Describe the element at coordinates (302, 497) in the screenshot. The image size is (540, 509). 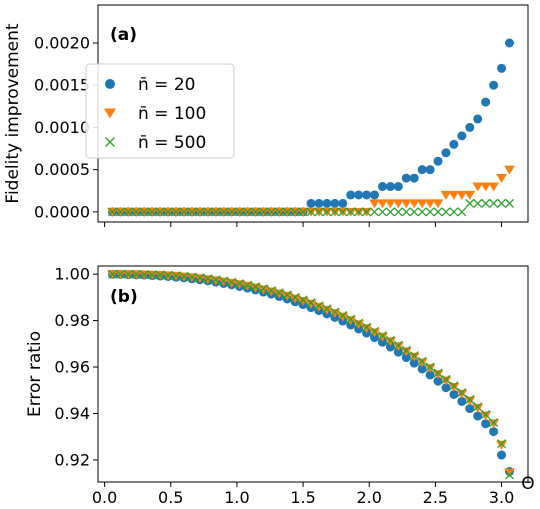
I see `x-tick-label: 1.5` at that location.